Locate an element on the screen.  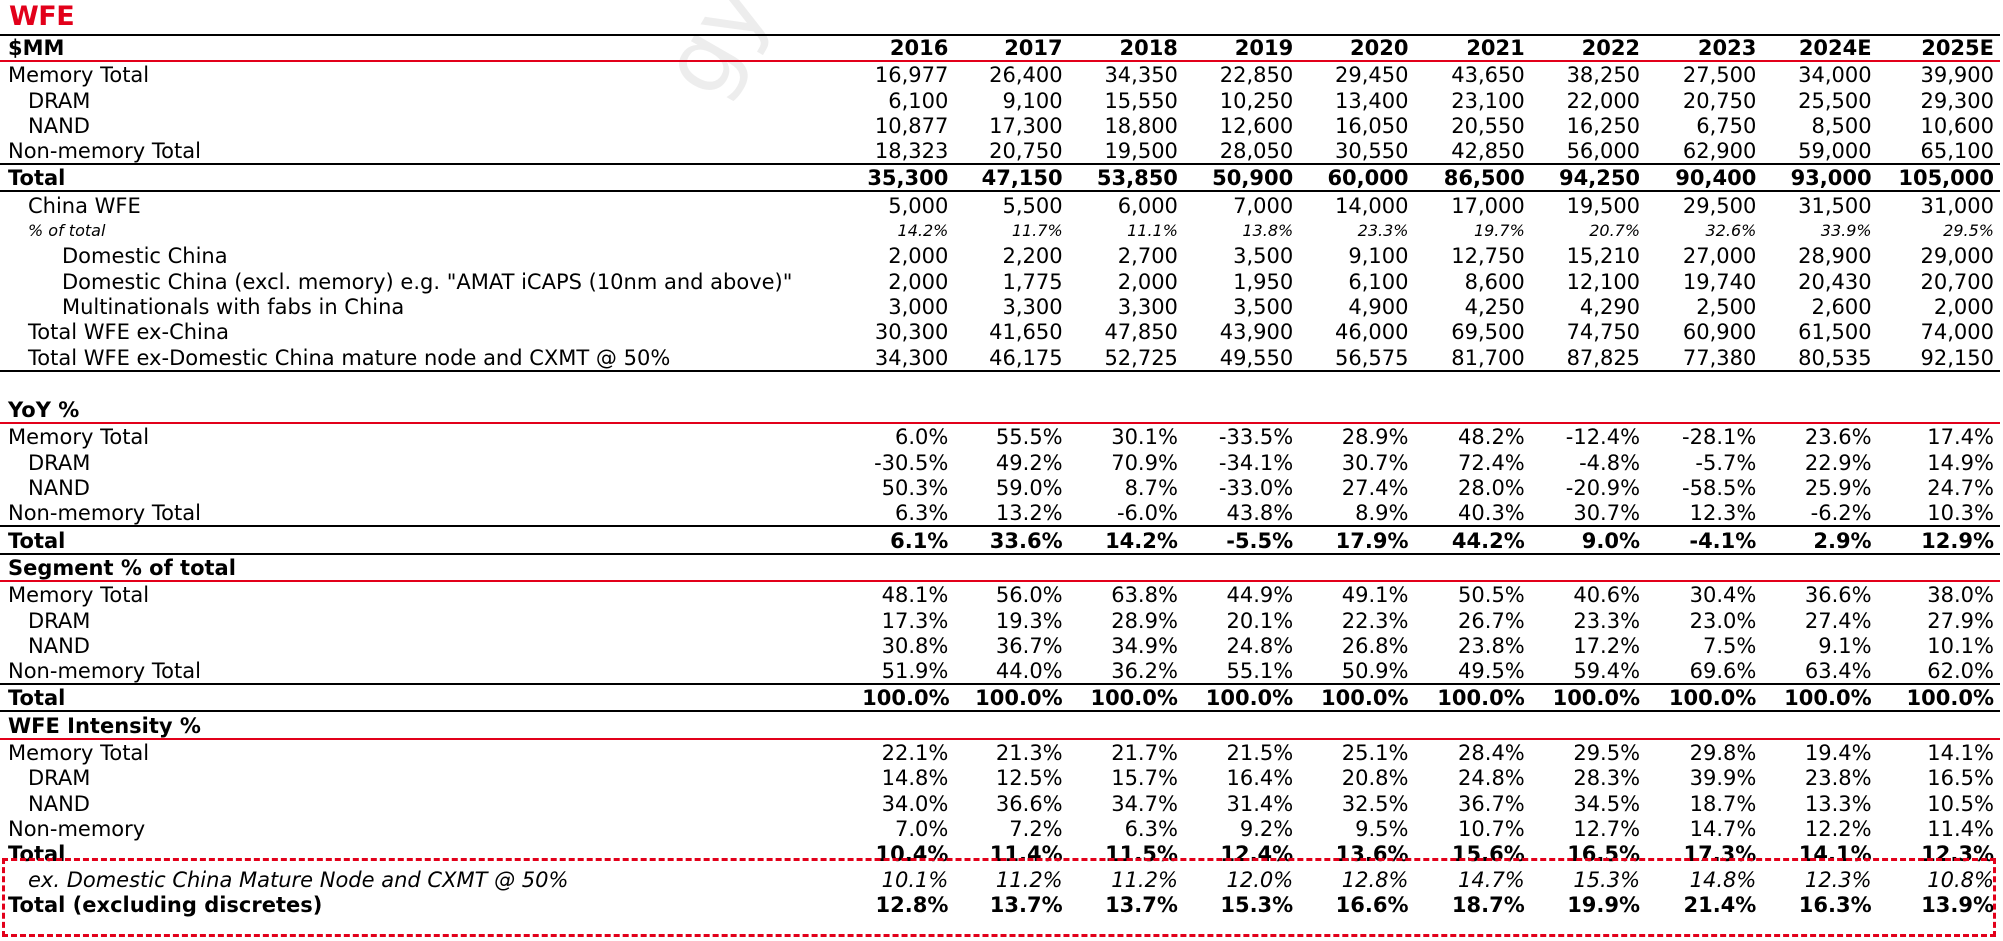
table-cell: 20,750 is located at coordinates (1026, 151).